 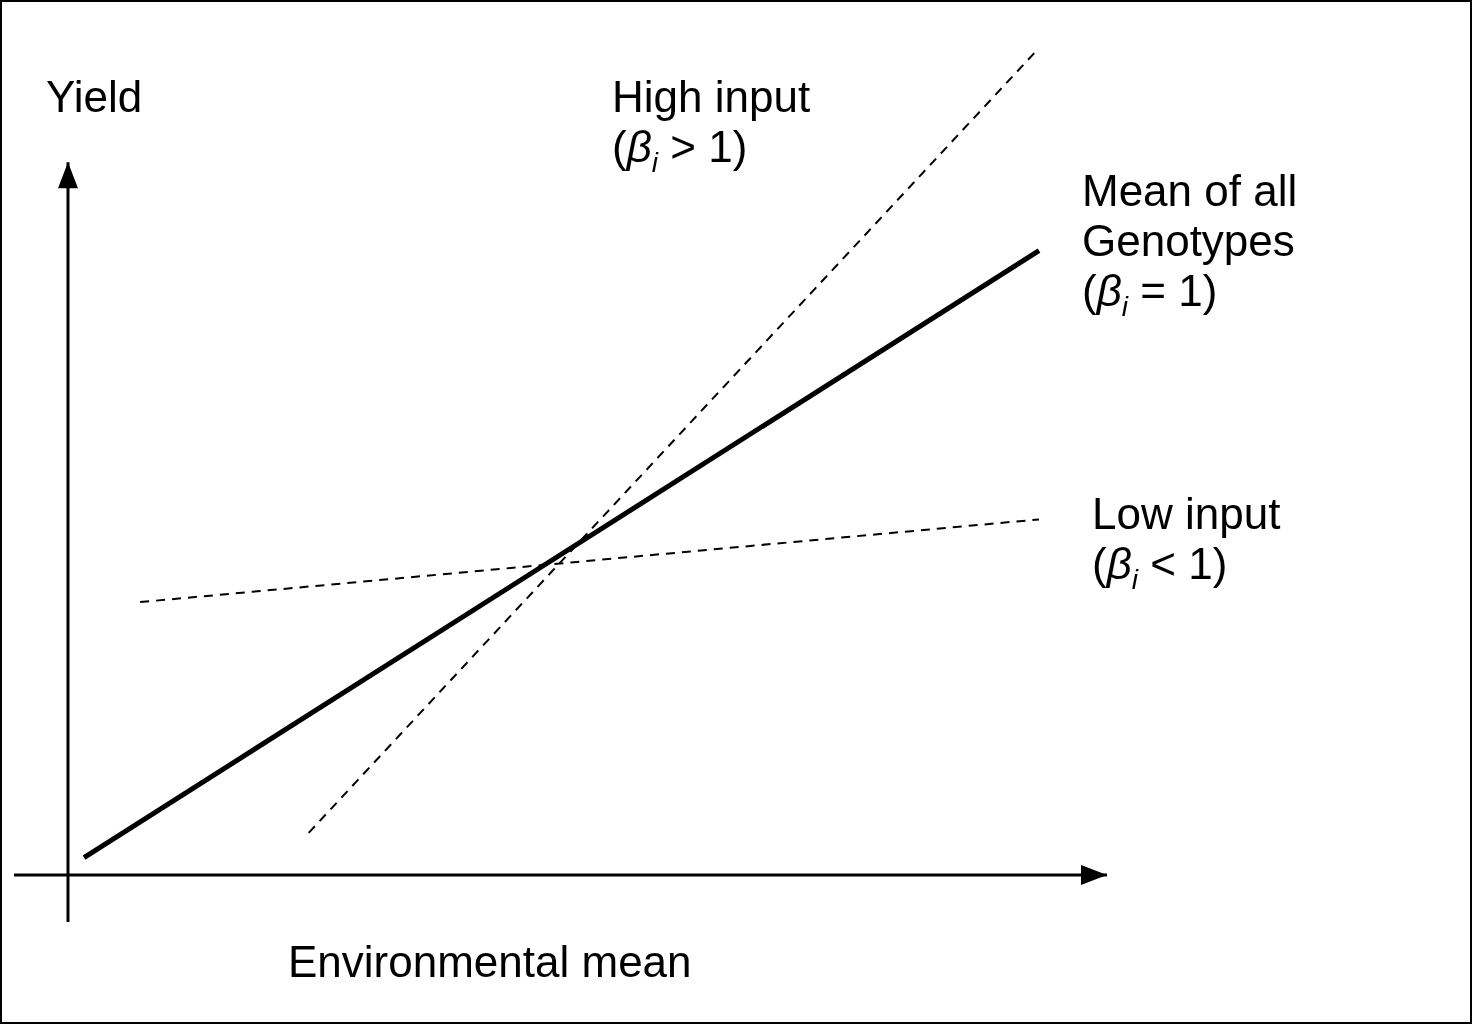 What do you see at coordinates (1186, 543) in the screenshot?
I see `series-label: Low input (β$_{i}$ < 1)` at bounding box center [1186, 543].